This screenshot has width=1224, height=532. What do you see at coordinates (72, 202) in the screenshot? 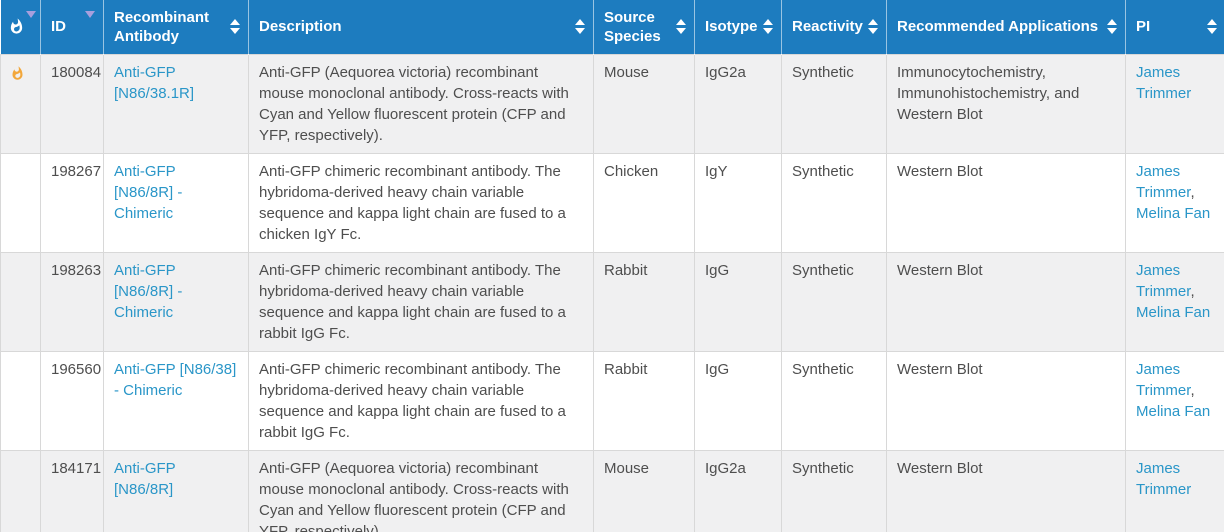
I see `id-cell: 198267` at bounding box center [72, 202].